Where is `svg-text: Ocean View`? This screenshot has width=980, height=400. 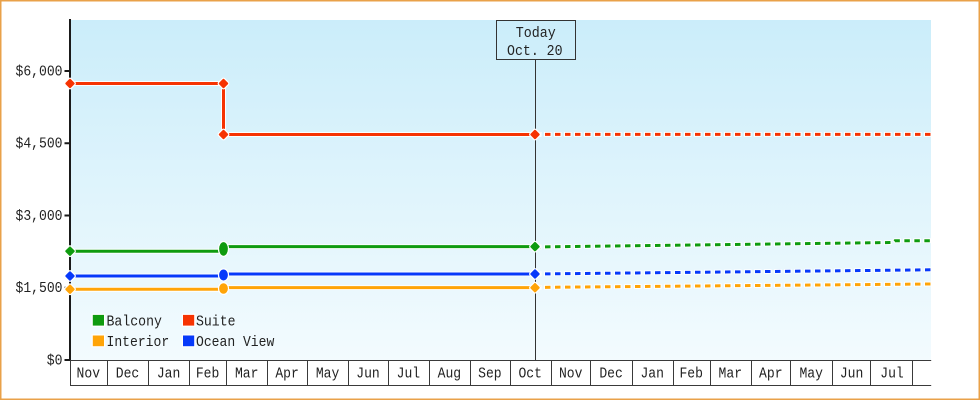 svg-text: Ocean View is located at coordinates (235, 342).